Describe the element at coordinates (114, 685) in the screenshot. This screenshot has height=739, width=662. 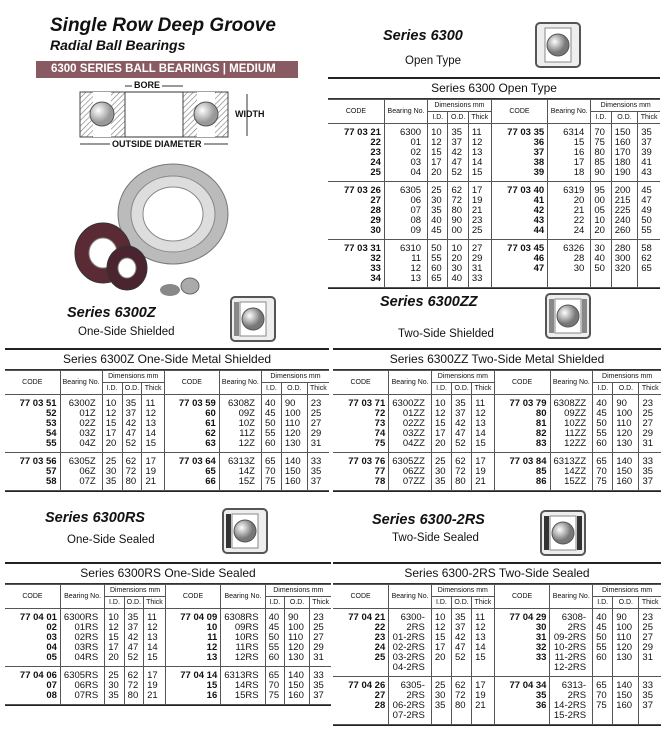
I see `inner-diameter-cell: 25 30 35` at that location.